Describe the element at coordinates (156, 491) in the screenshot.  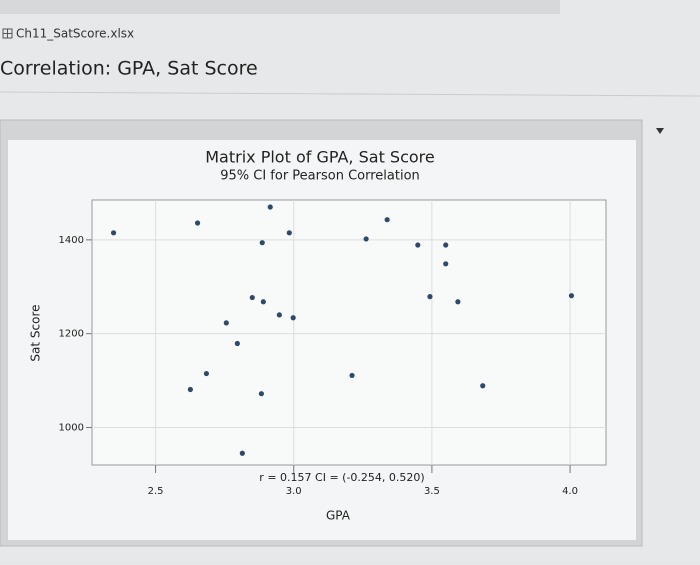
I see `x-tick-label: 2.5` at that location.